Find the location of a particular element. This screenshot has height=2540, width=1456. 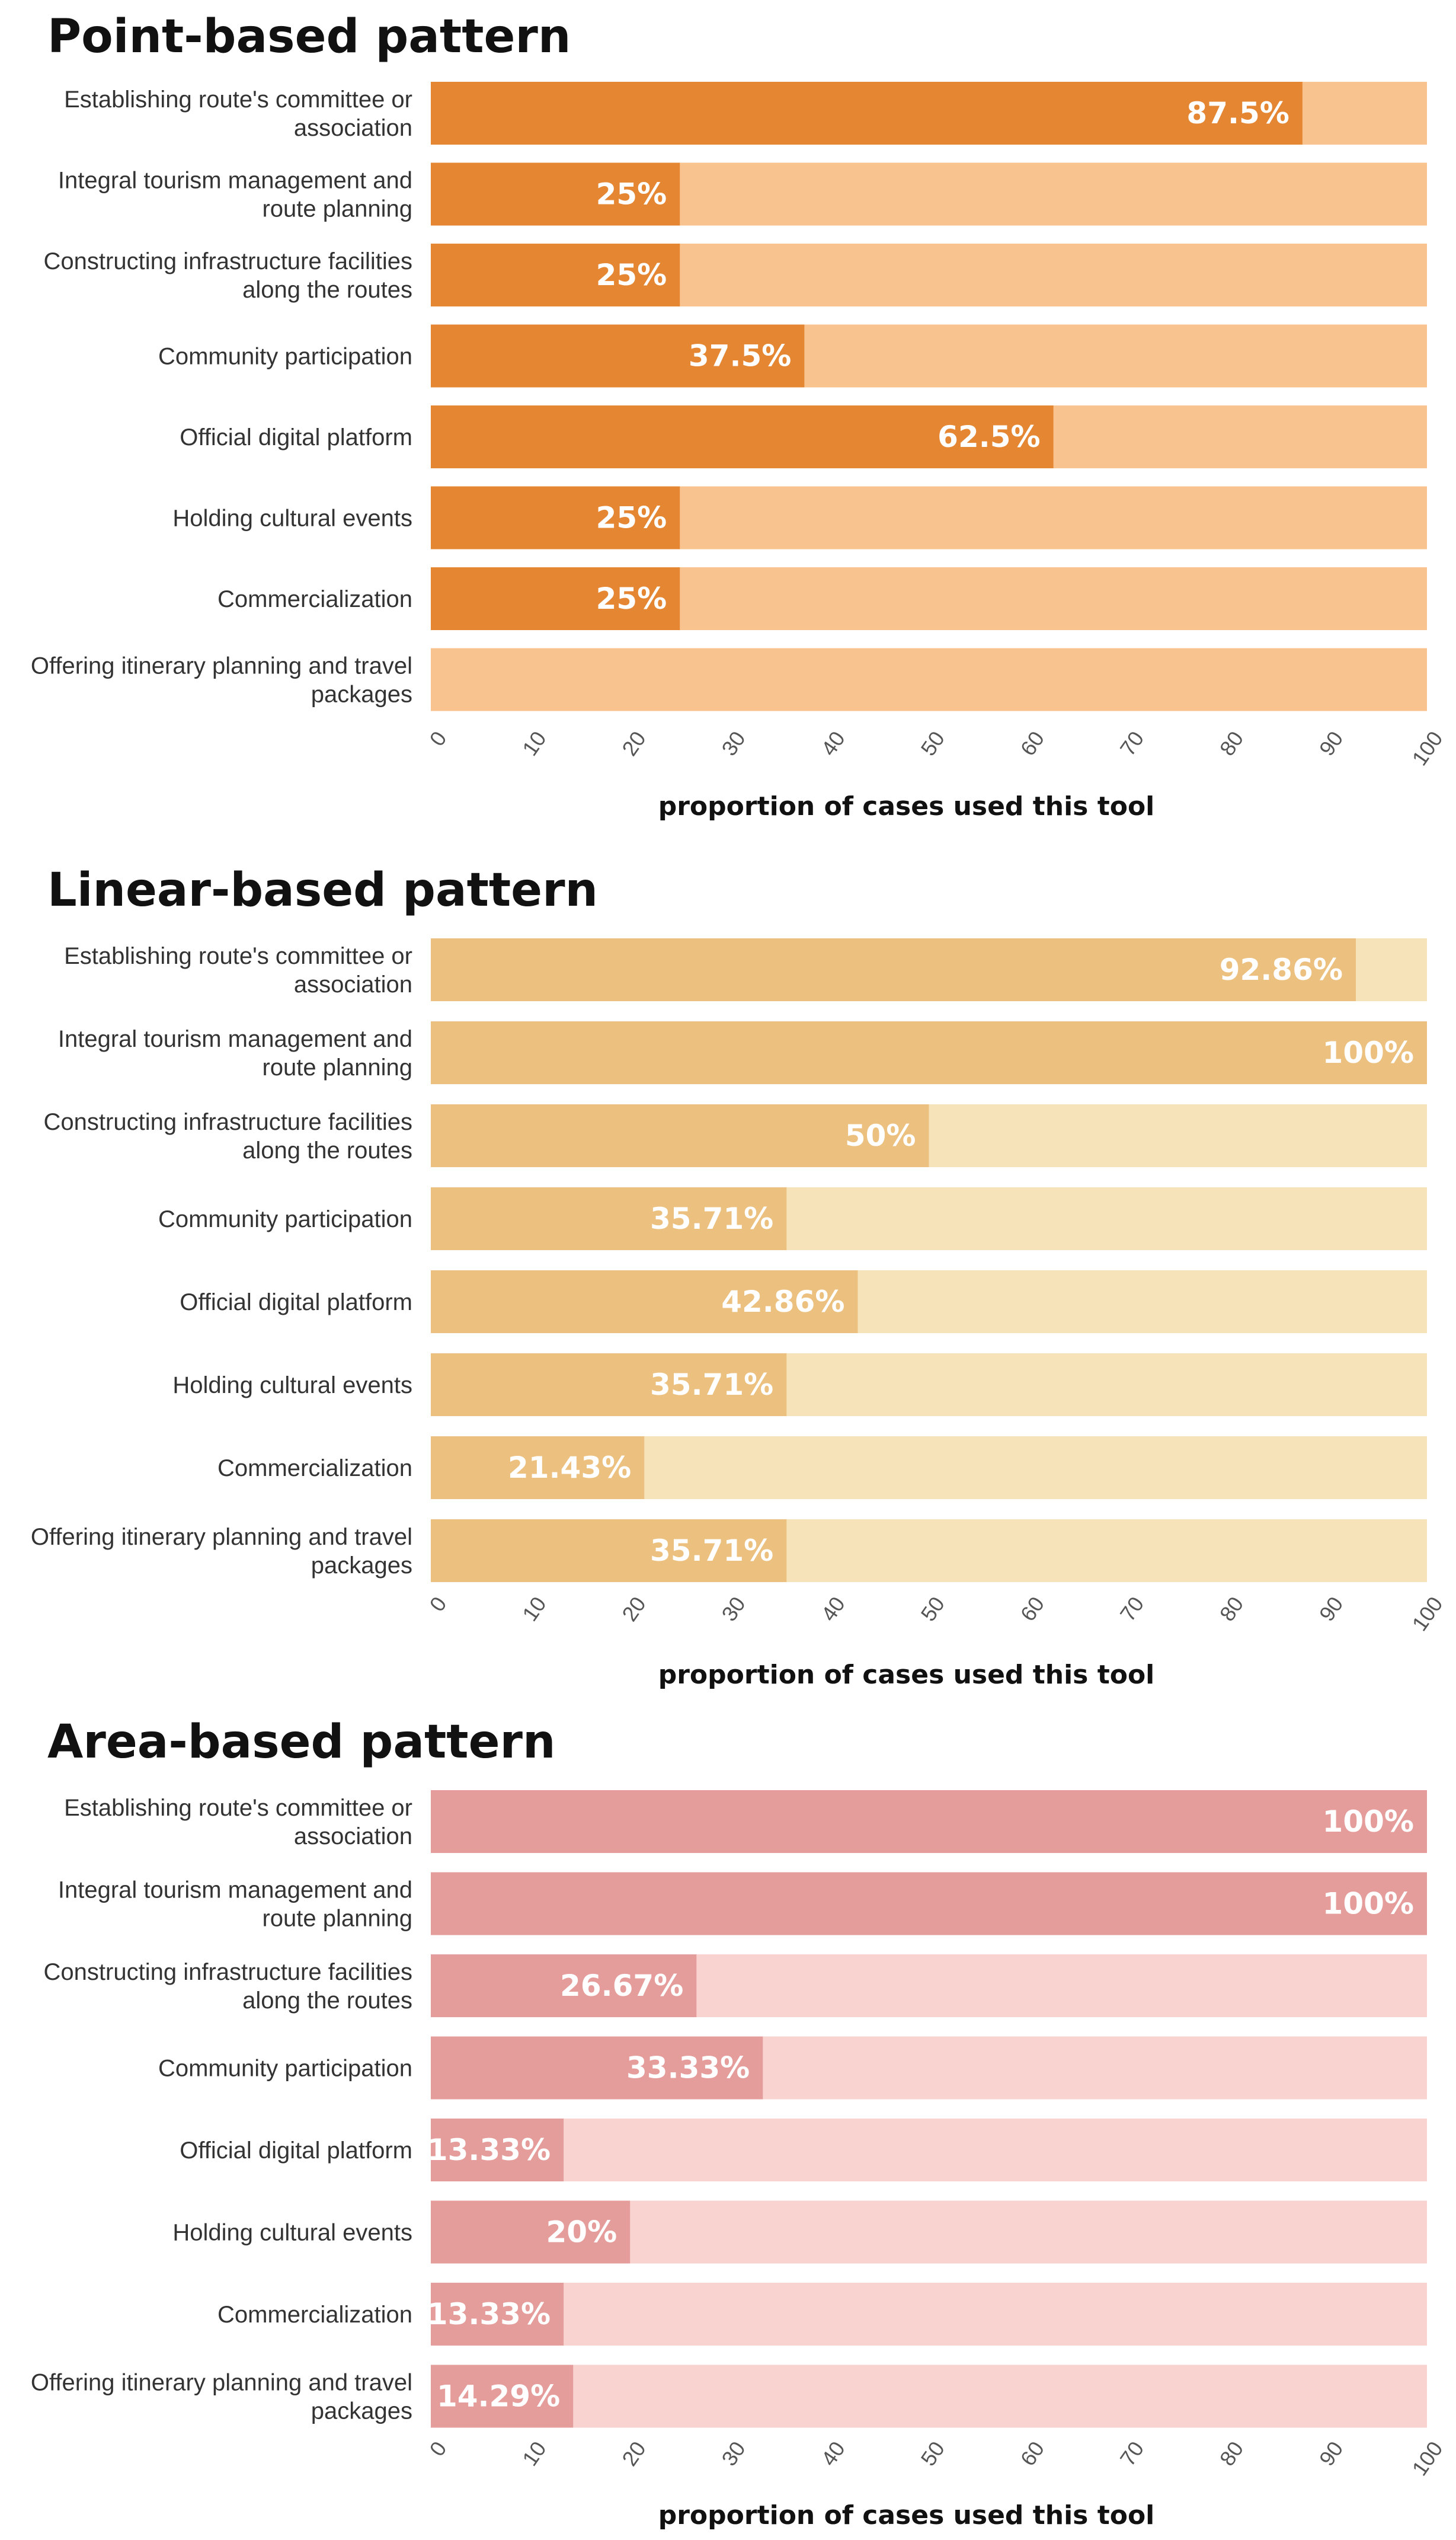

data-label: 33.33% is located at coordinates (688, 2068).